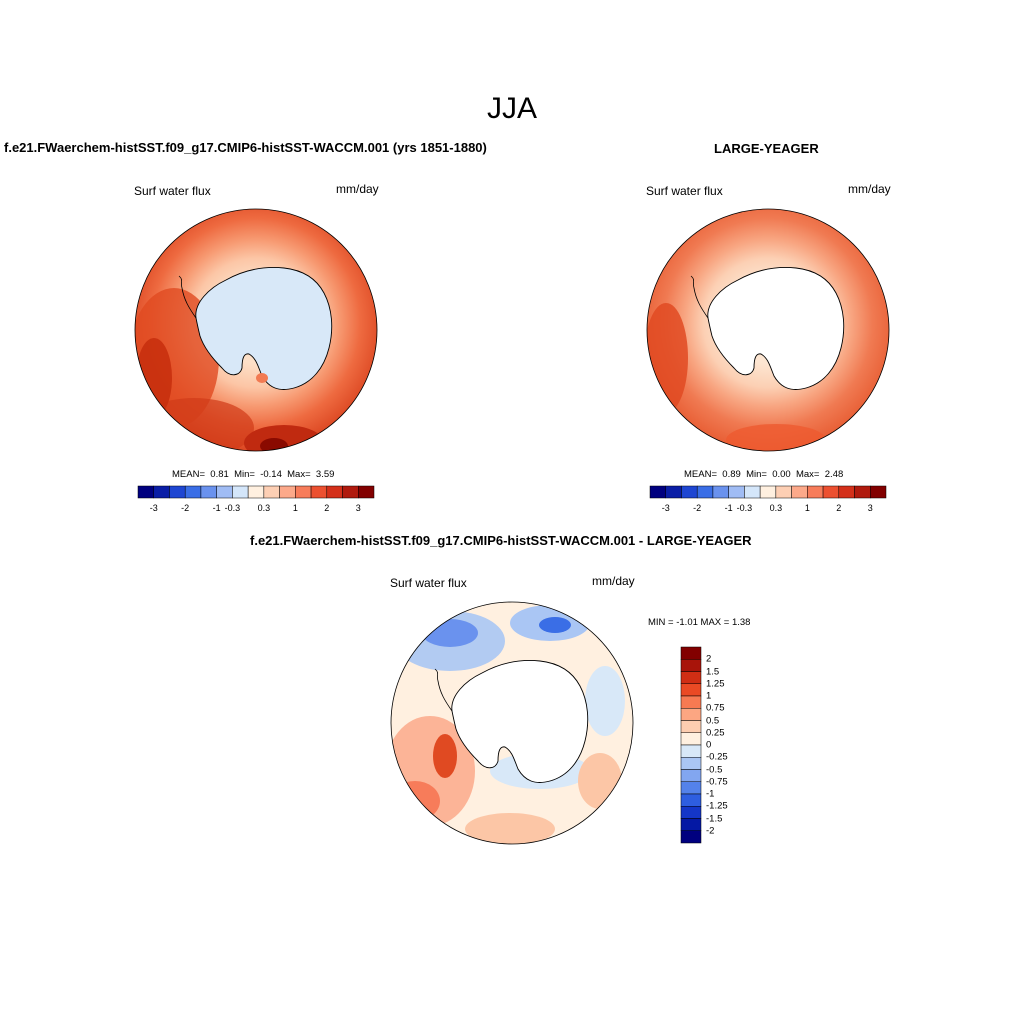  Describe the element at coordinates (766, 148) in the screenshot. I see `panel2-title: LARGE-YEAGER` at that location.